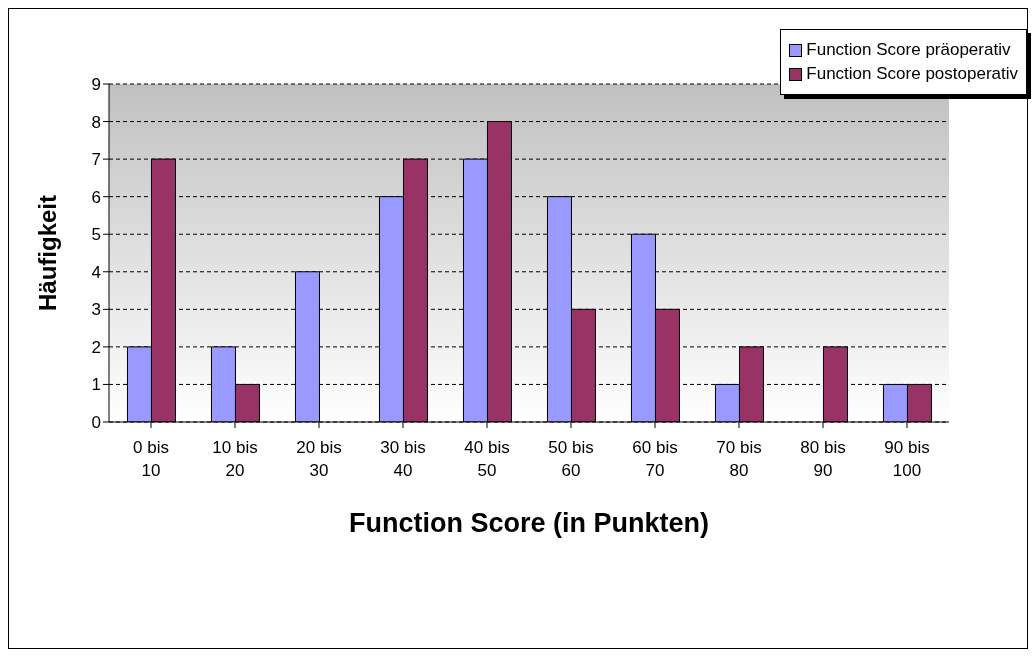 The image size is (1036, 657). I want to click on x-tick-label: 10 bis 20, so click(235, 459).